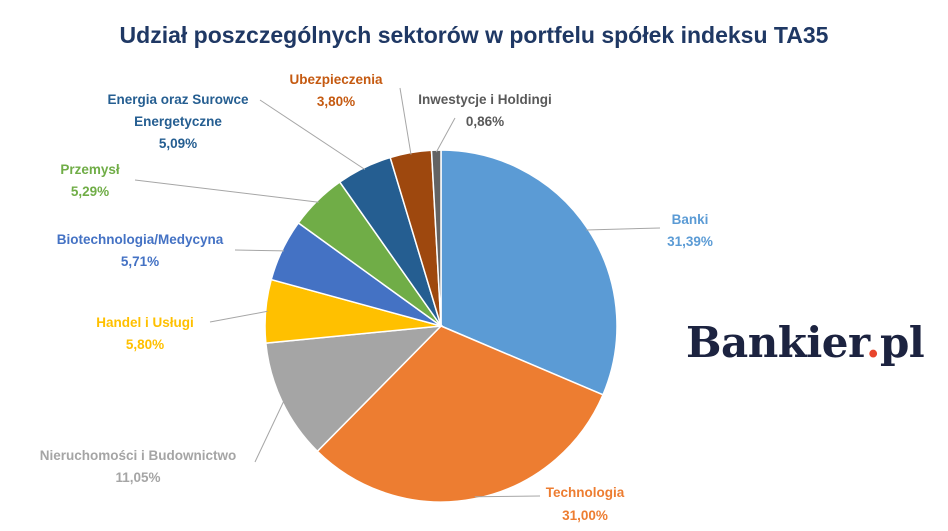 This screenshot has width=948, height=531. I want to click on slice-label-8: Ubezpieczenia, so click(336, 79).